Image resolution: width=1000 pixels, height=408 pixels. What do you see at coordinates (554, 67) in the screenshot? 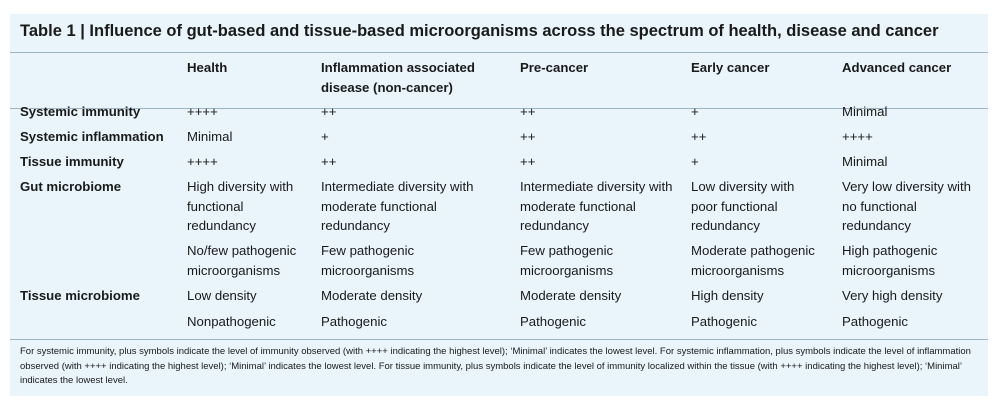
I see `col-header-pre-cancer: Pre-cancer` at bounding box center [554, 67].